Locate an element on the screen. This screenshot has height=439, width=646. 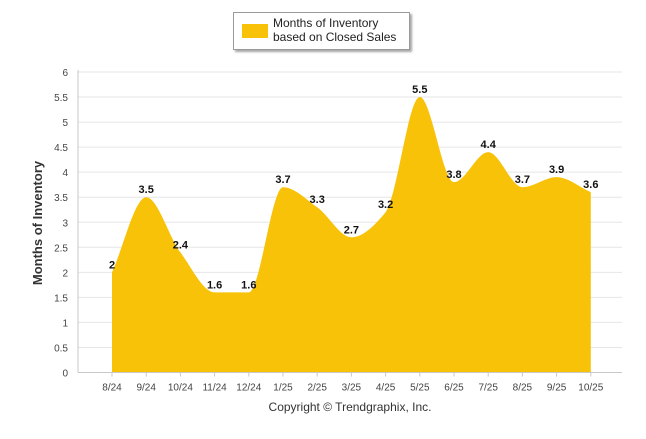
x-tick-label: 9/25 is located at coordinates (557, 388).